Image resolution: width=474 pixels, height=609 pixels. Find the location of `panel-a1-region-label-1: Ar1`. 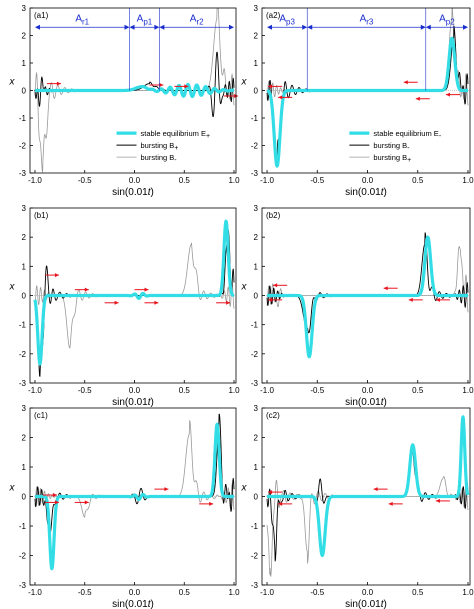

panel-a1-region-label-1: Ar1 is located at coordinates (82, 19).